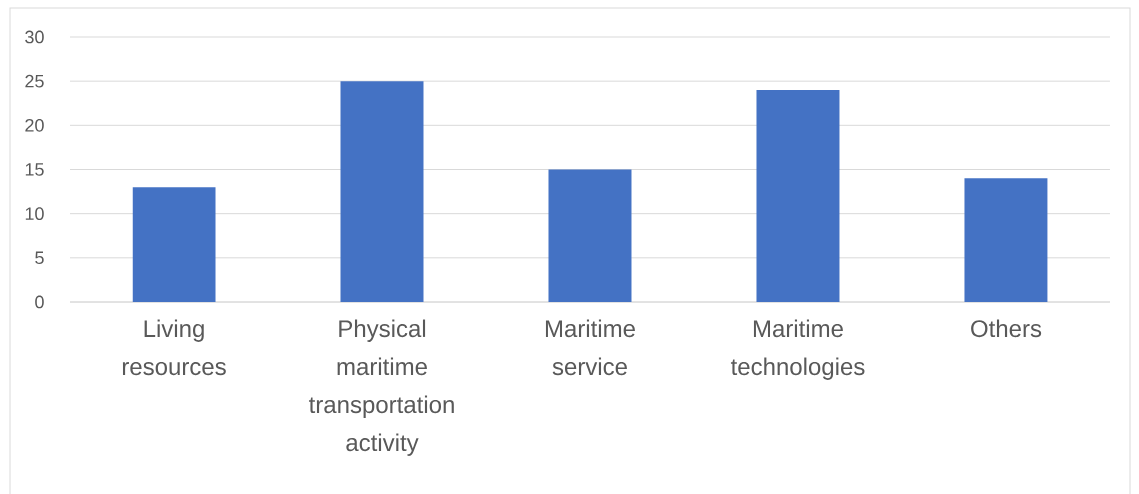  I want to click on y-tick-label: 10, so click(34, 214).